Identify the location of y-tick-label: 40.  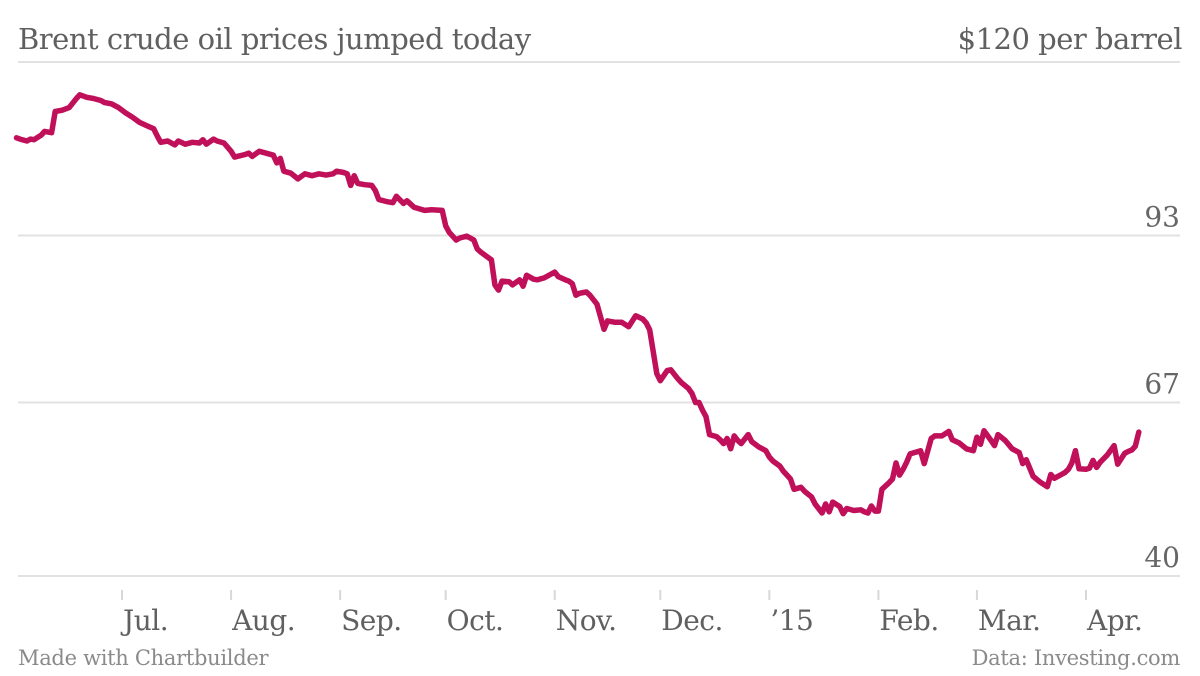
(1162, 557).